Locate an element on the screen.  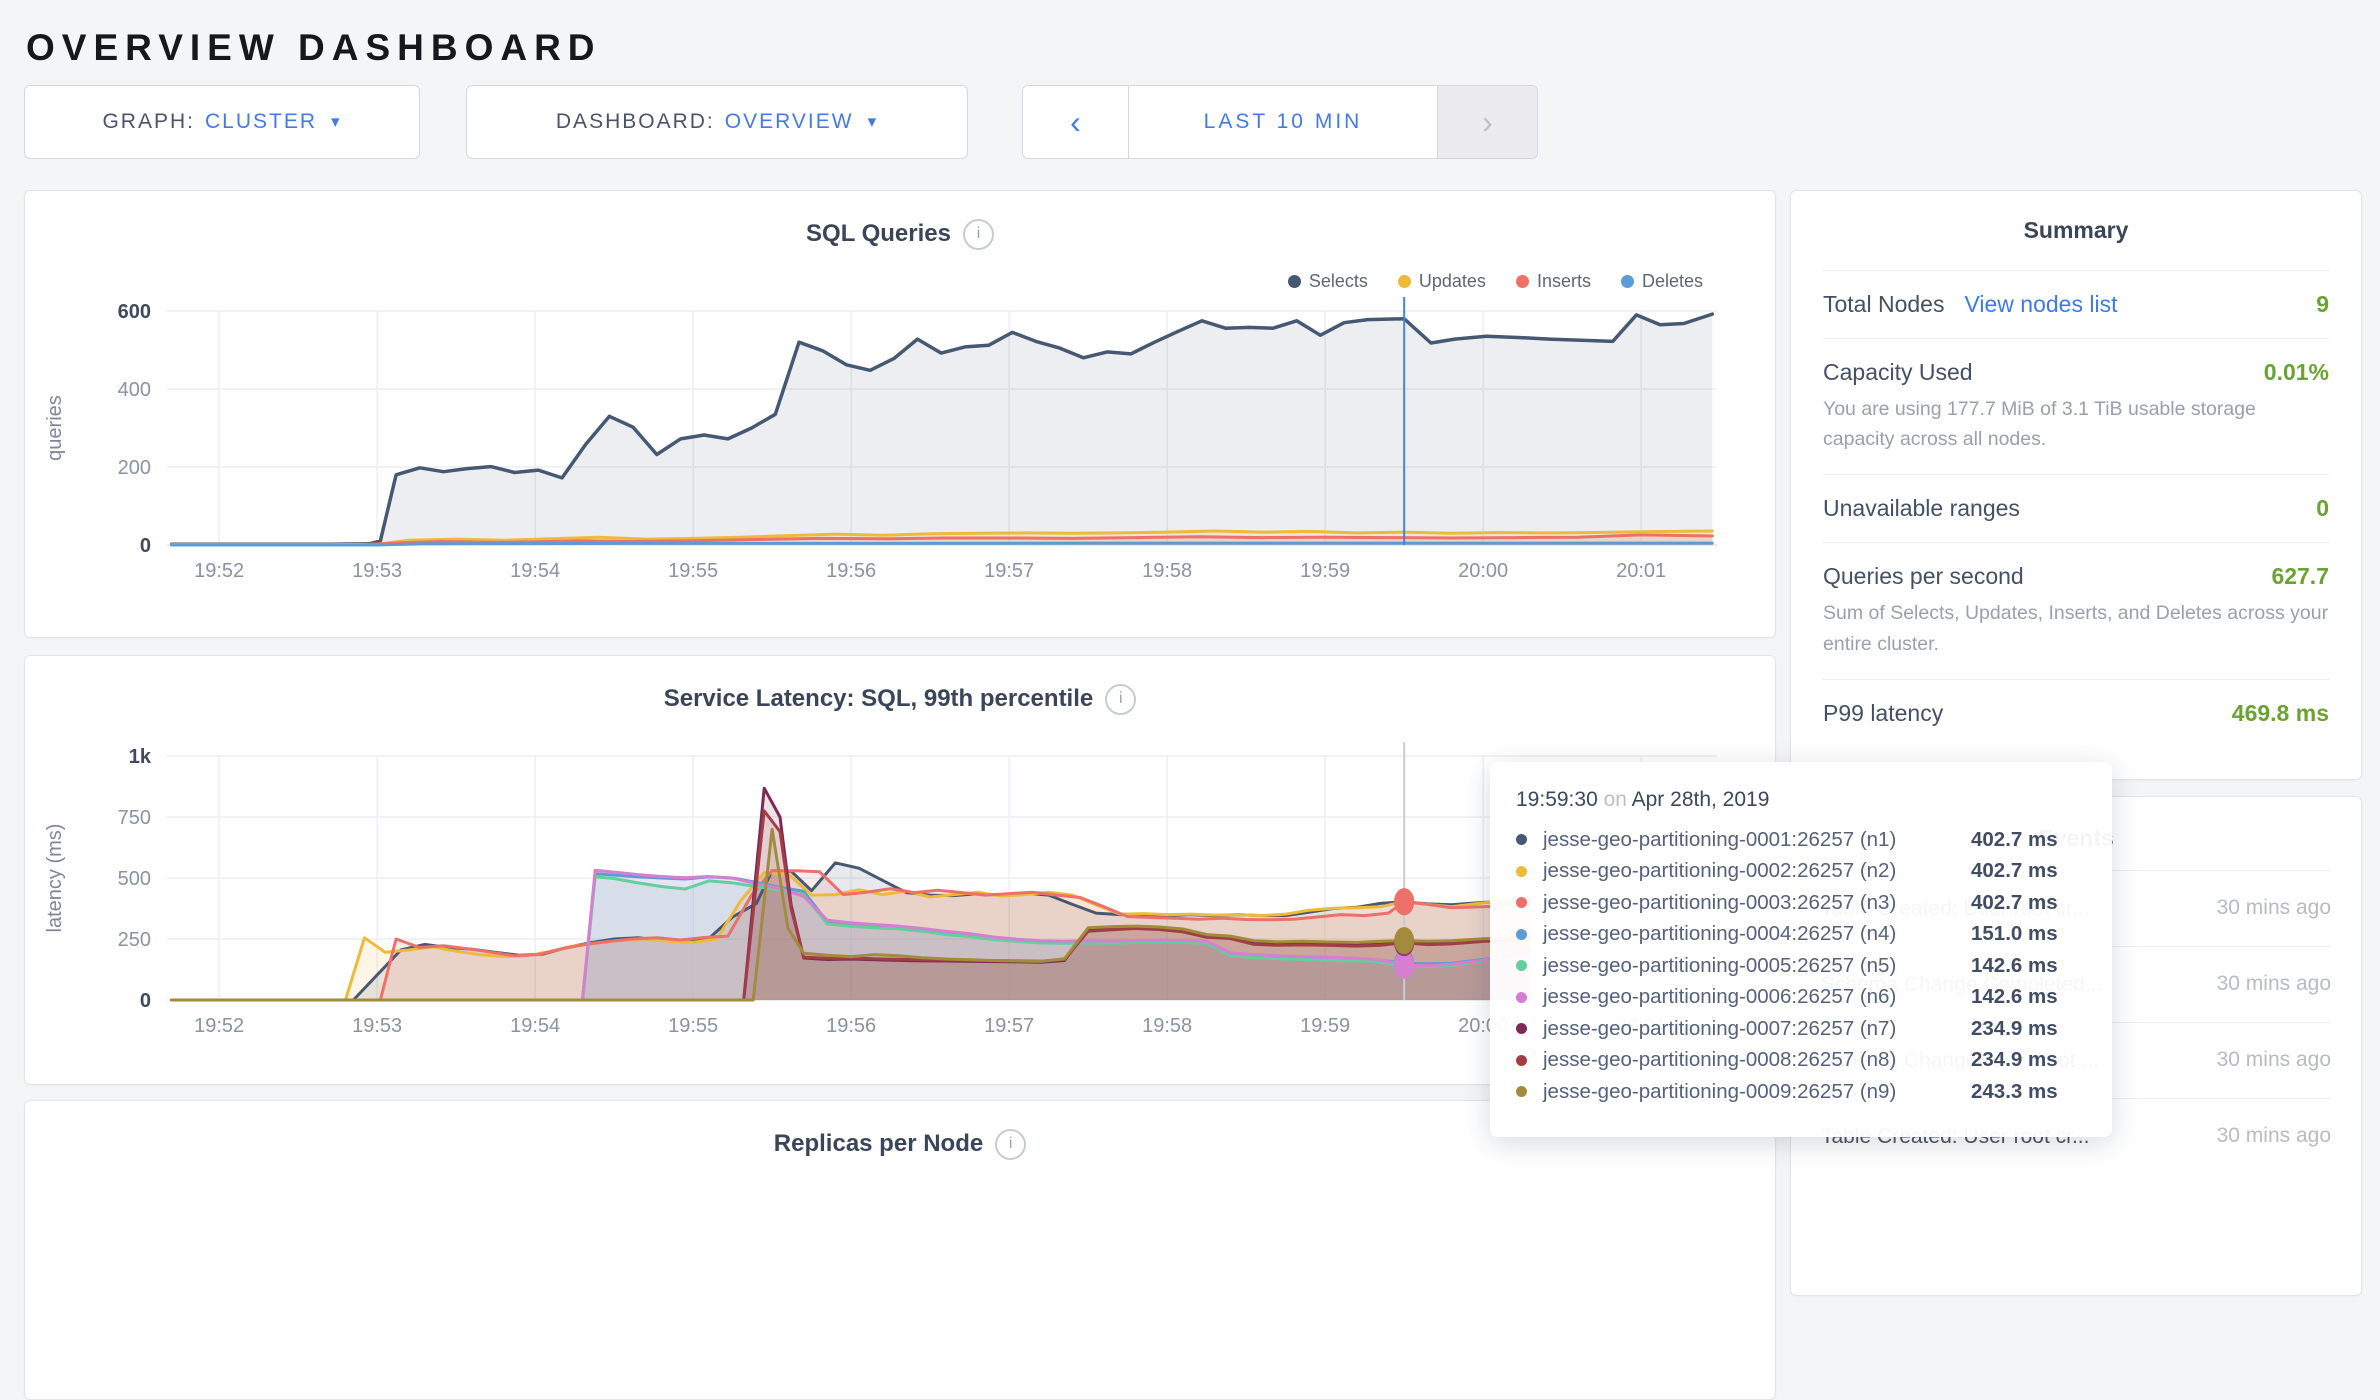
dashboard-dropdown: DASHBOARD: OVERVIEW ▾ is located at coordinates (717, 122).